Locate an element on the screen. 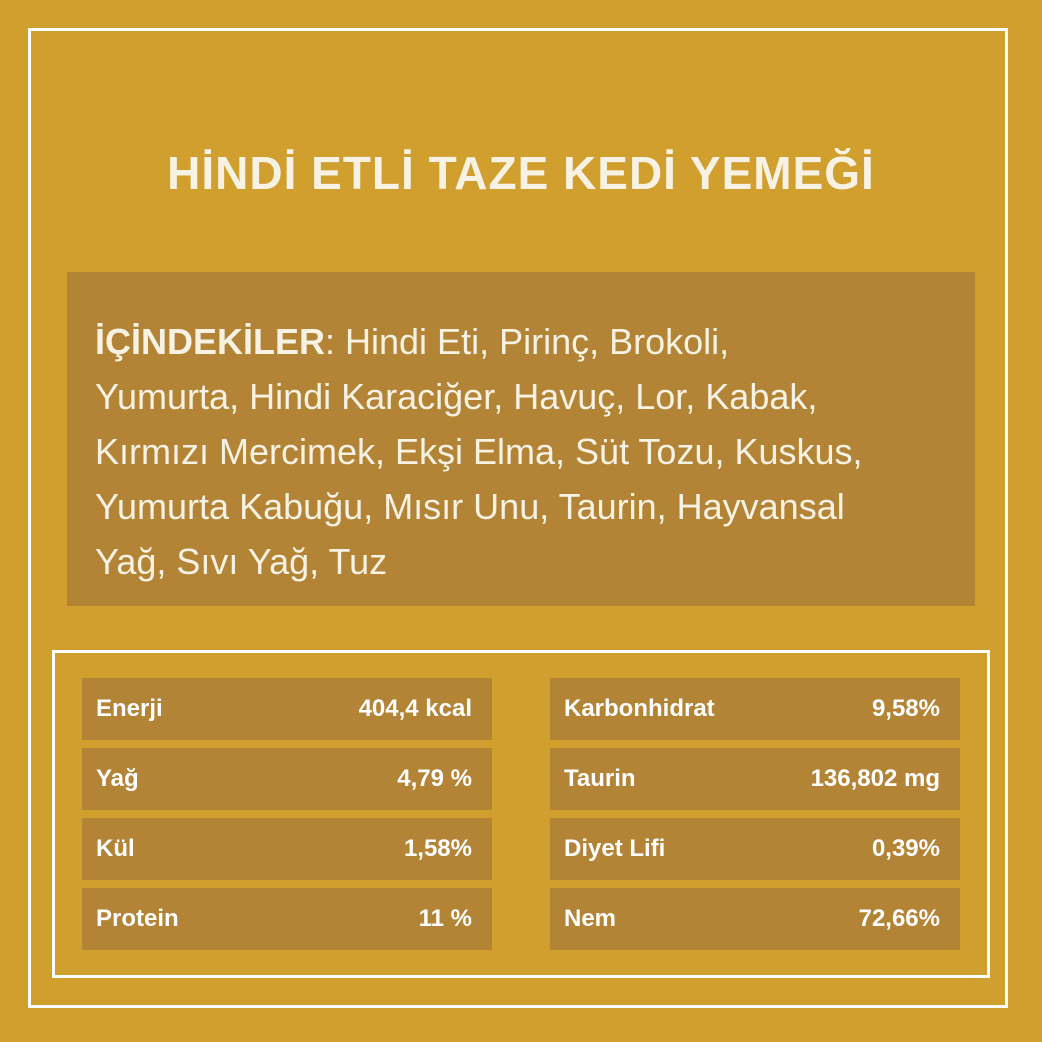 This screenshot has height=1042, width=1042. ingredients-line: İÇİNDEKİLER: Hindi Eti, Pirinç, Brokoli, is located at coordinates (521, 341).